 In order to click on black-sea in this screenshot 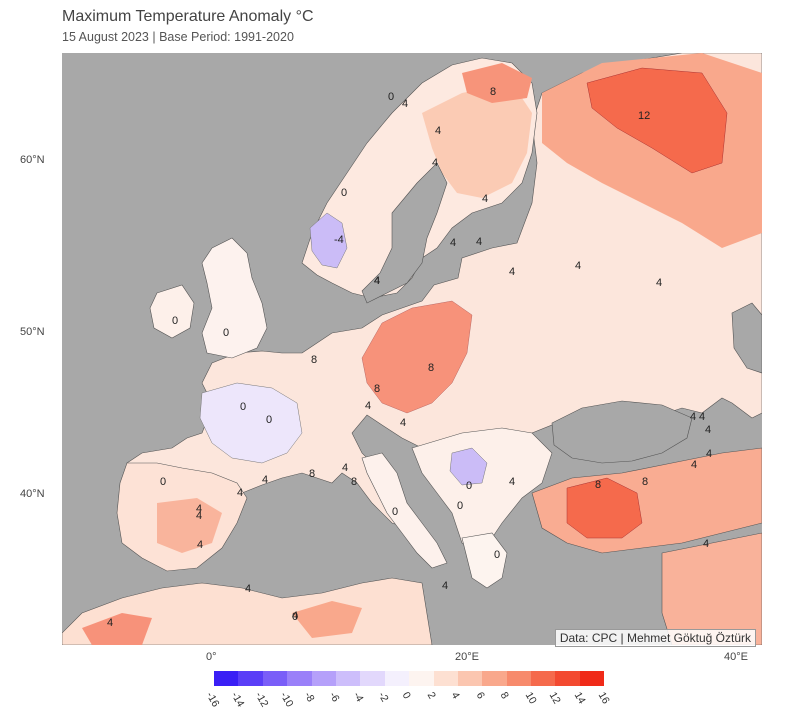, I will do `click(622, 432)`.